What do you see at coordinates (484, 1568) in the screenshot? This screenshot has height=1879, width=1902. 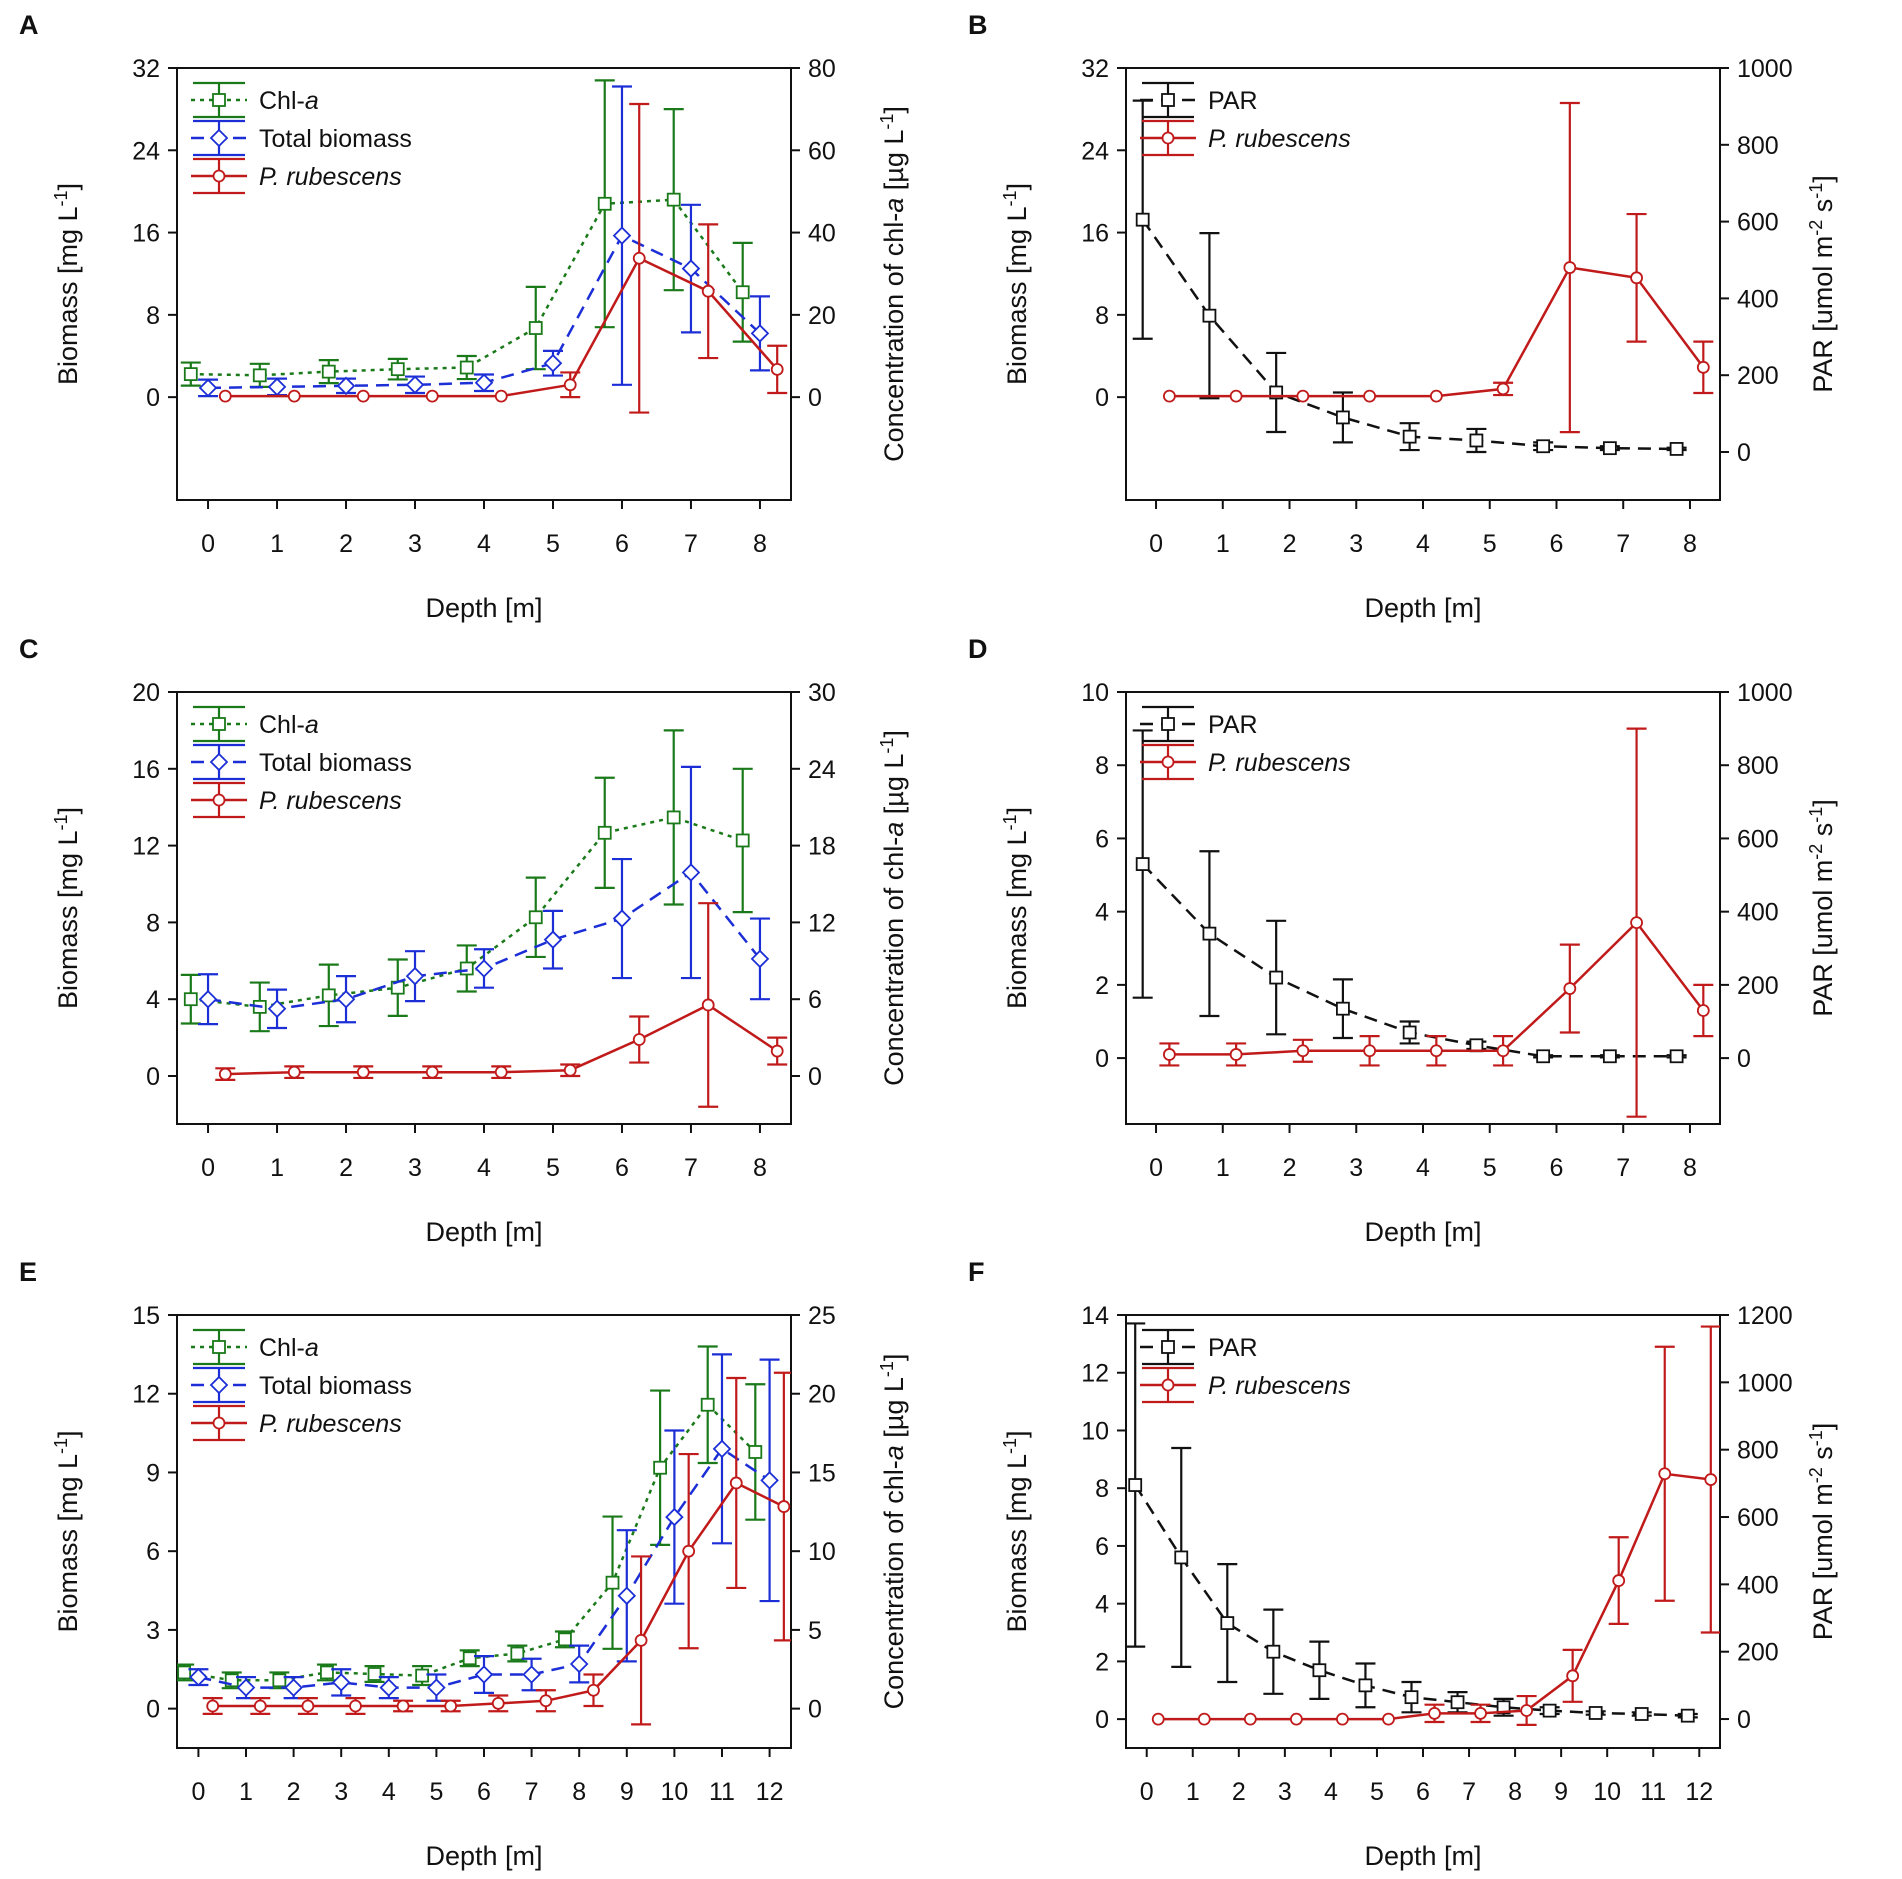 I see `series-line-total` at bounding box center [484, 1568].